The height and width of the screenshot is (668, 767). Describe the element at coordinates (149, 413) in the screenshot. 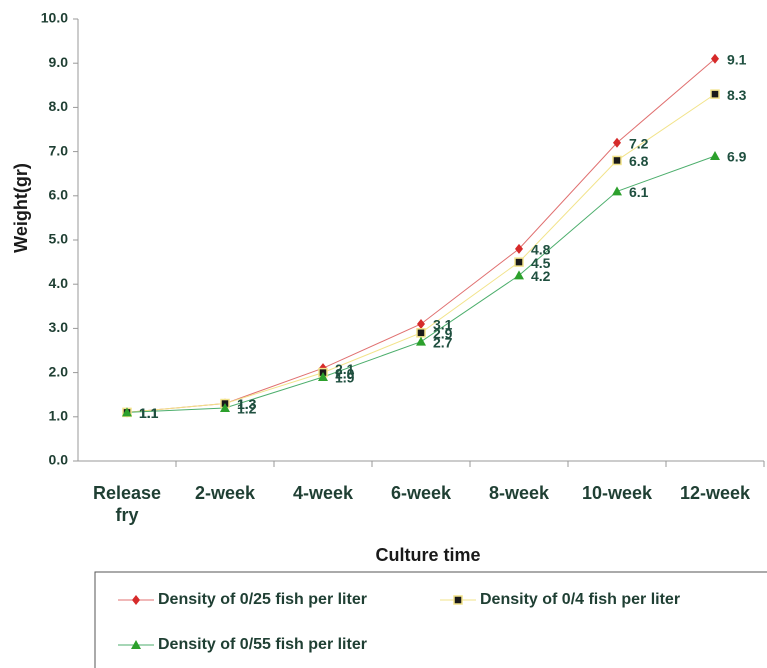

I see `data-label: 1.1` at that location.